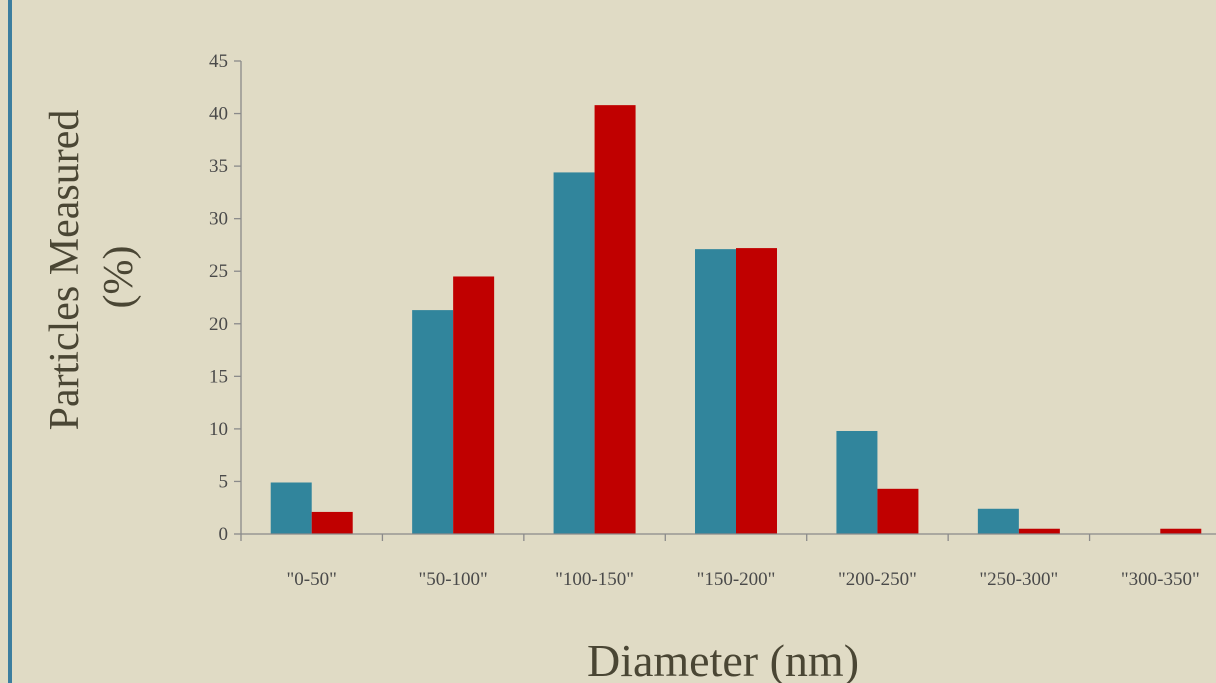 This screenshot has height=683, width=1216. I want to click on y-tick-label: 40, so click(218, 114).